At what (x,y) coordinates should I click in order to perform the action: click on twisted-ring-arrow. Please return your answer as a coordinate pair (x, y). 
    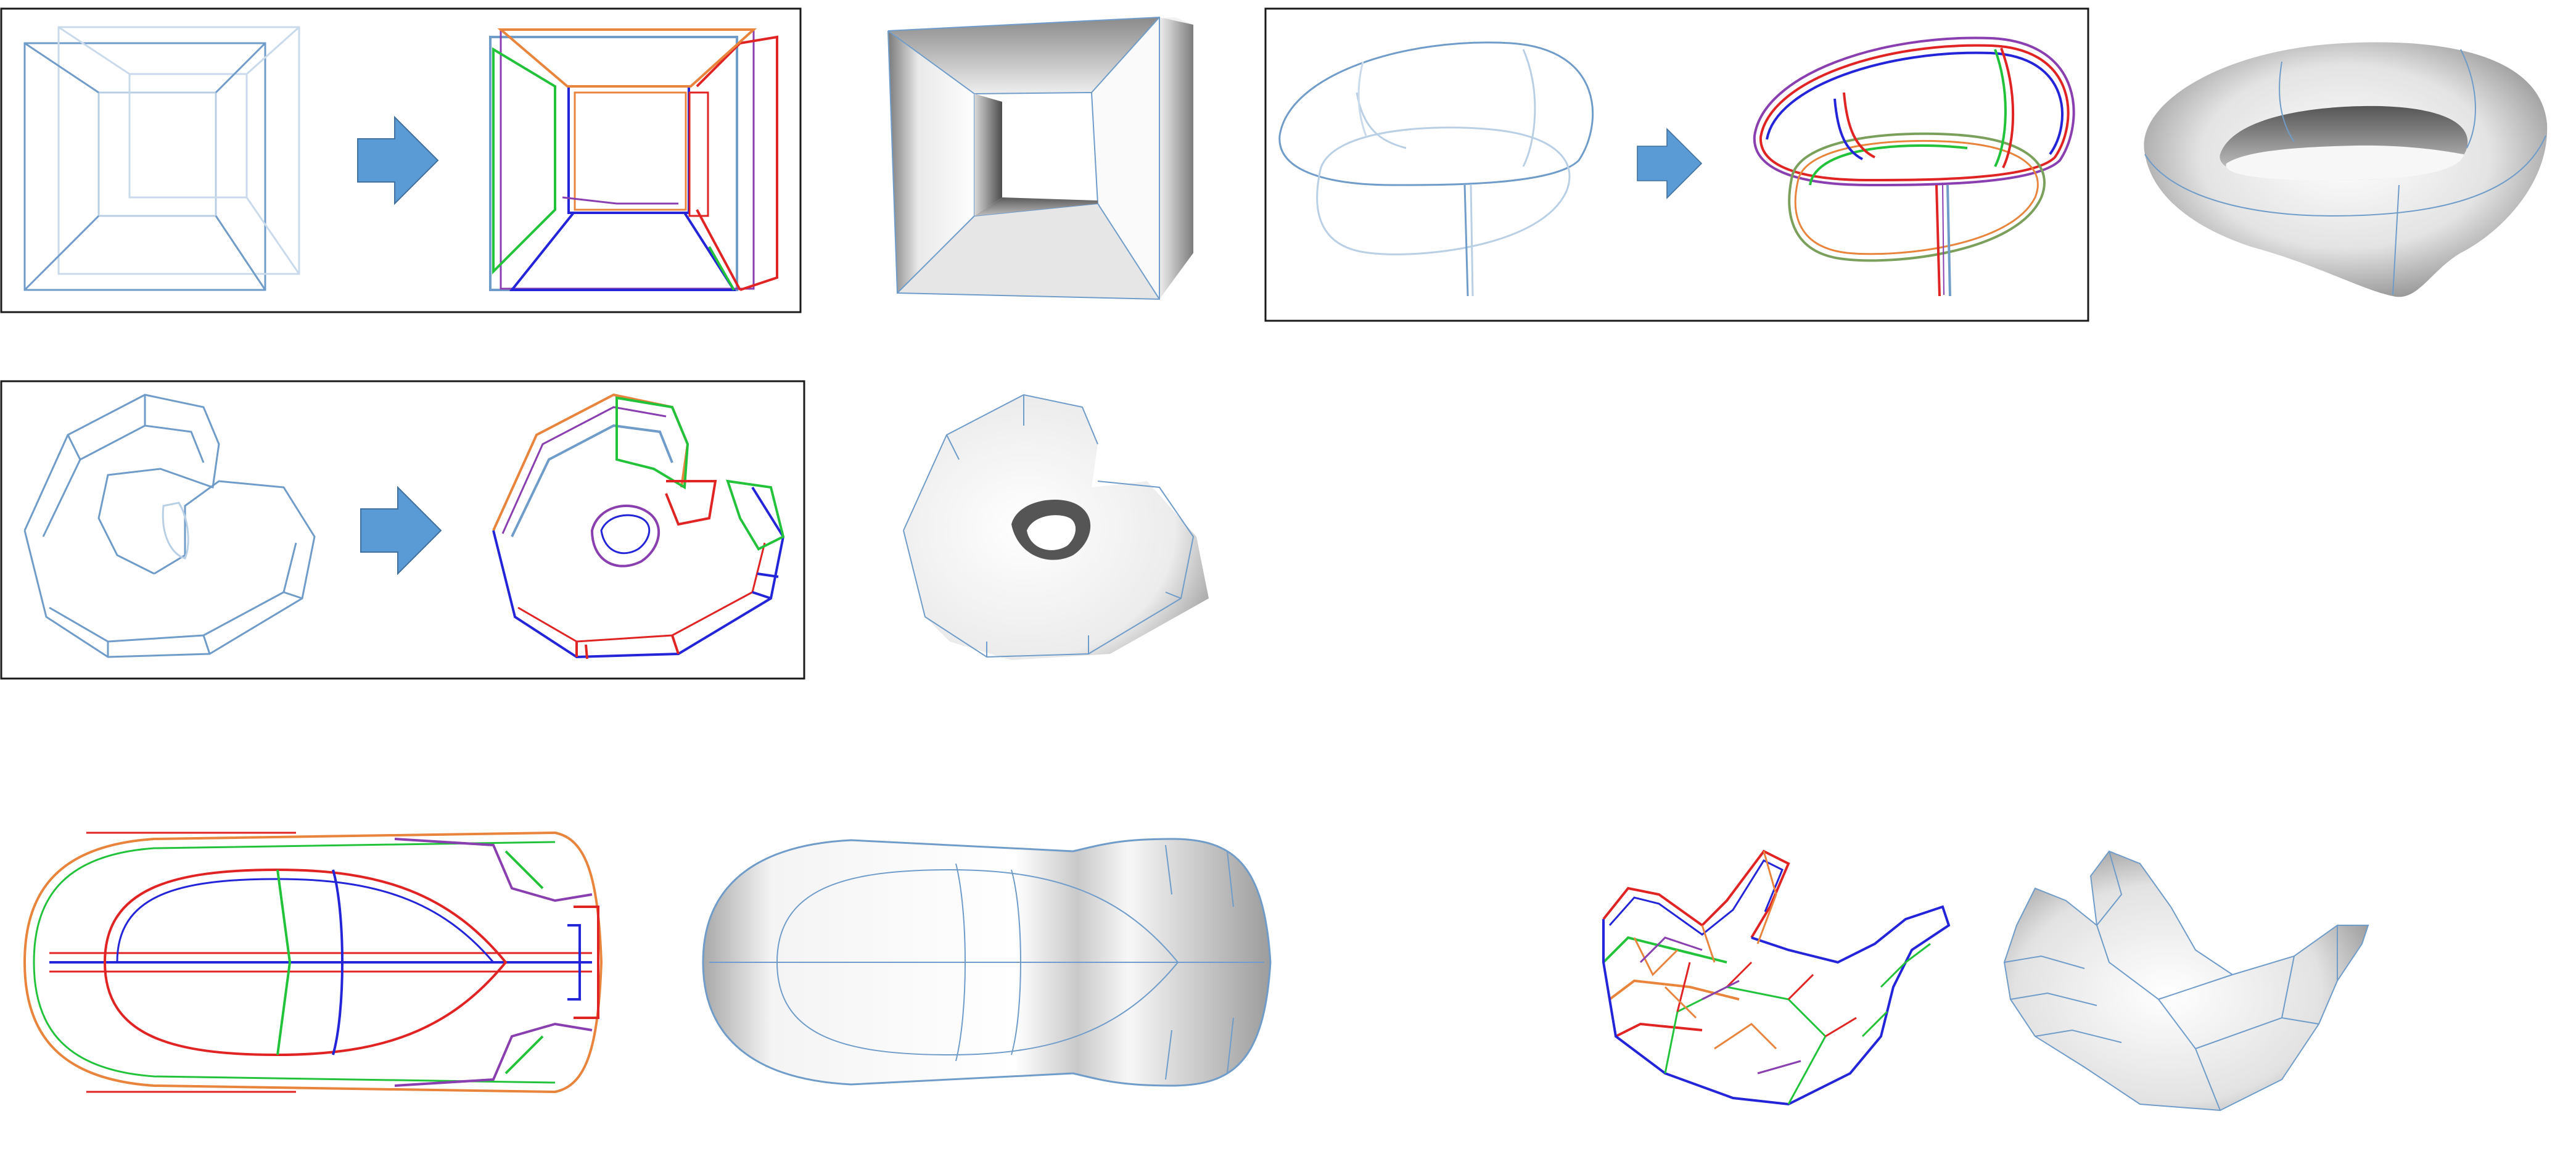
    Looking at the image, I should click on (1669, 163).